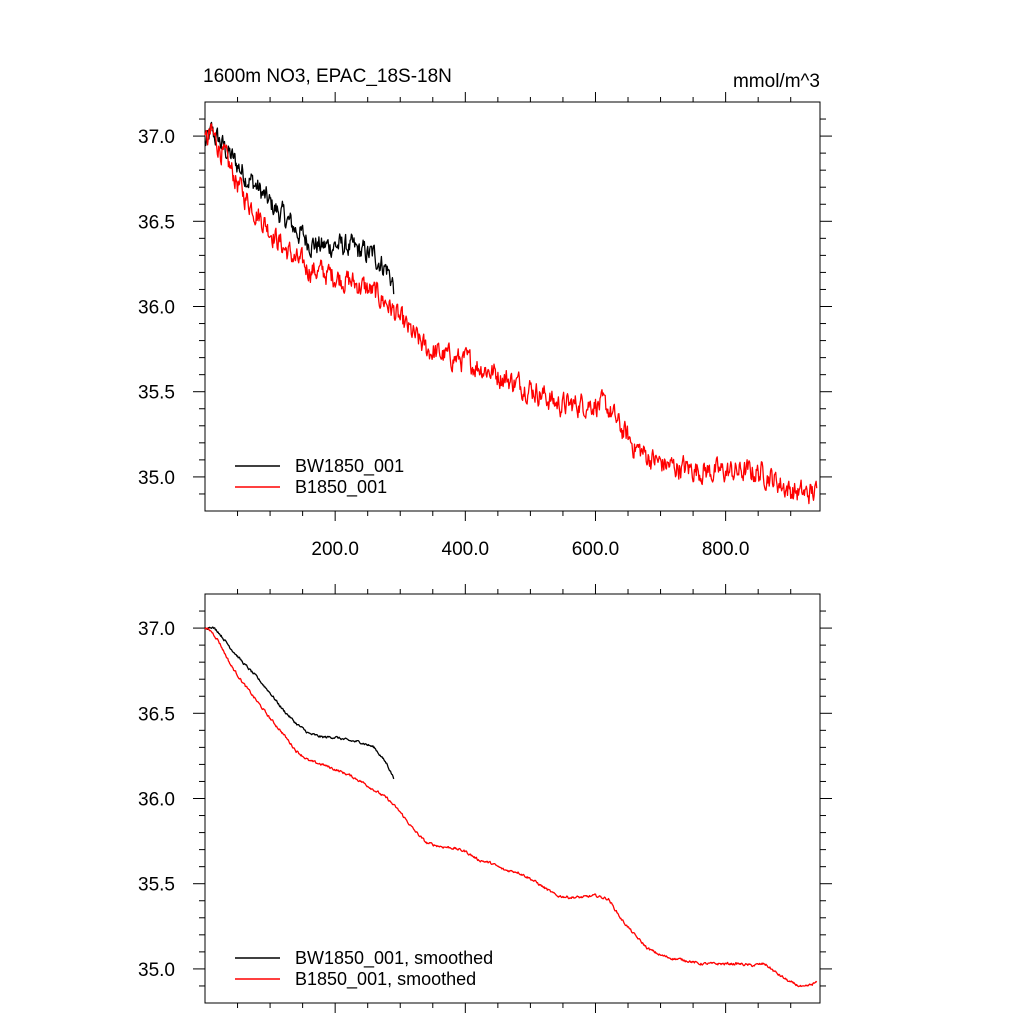  Describe the element at coordinates (394, 958) in the screenshot. I see `legend-label: BW1850_001, smoothed` at that location.